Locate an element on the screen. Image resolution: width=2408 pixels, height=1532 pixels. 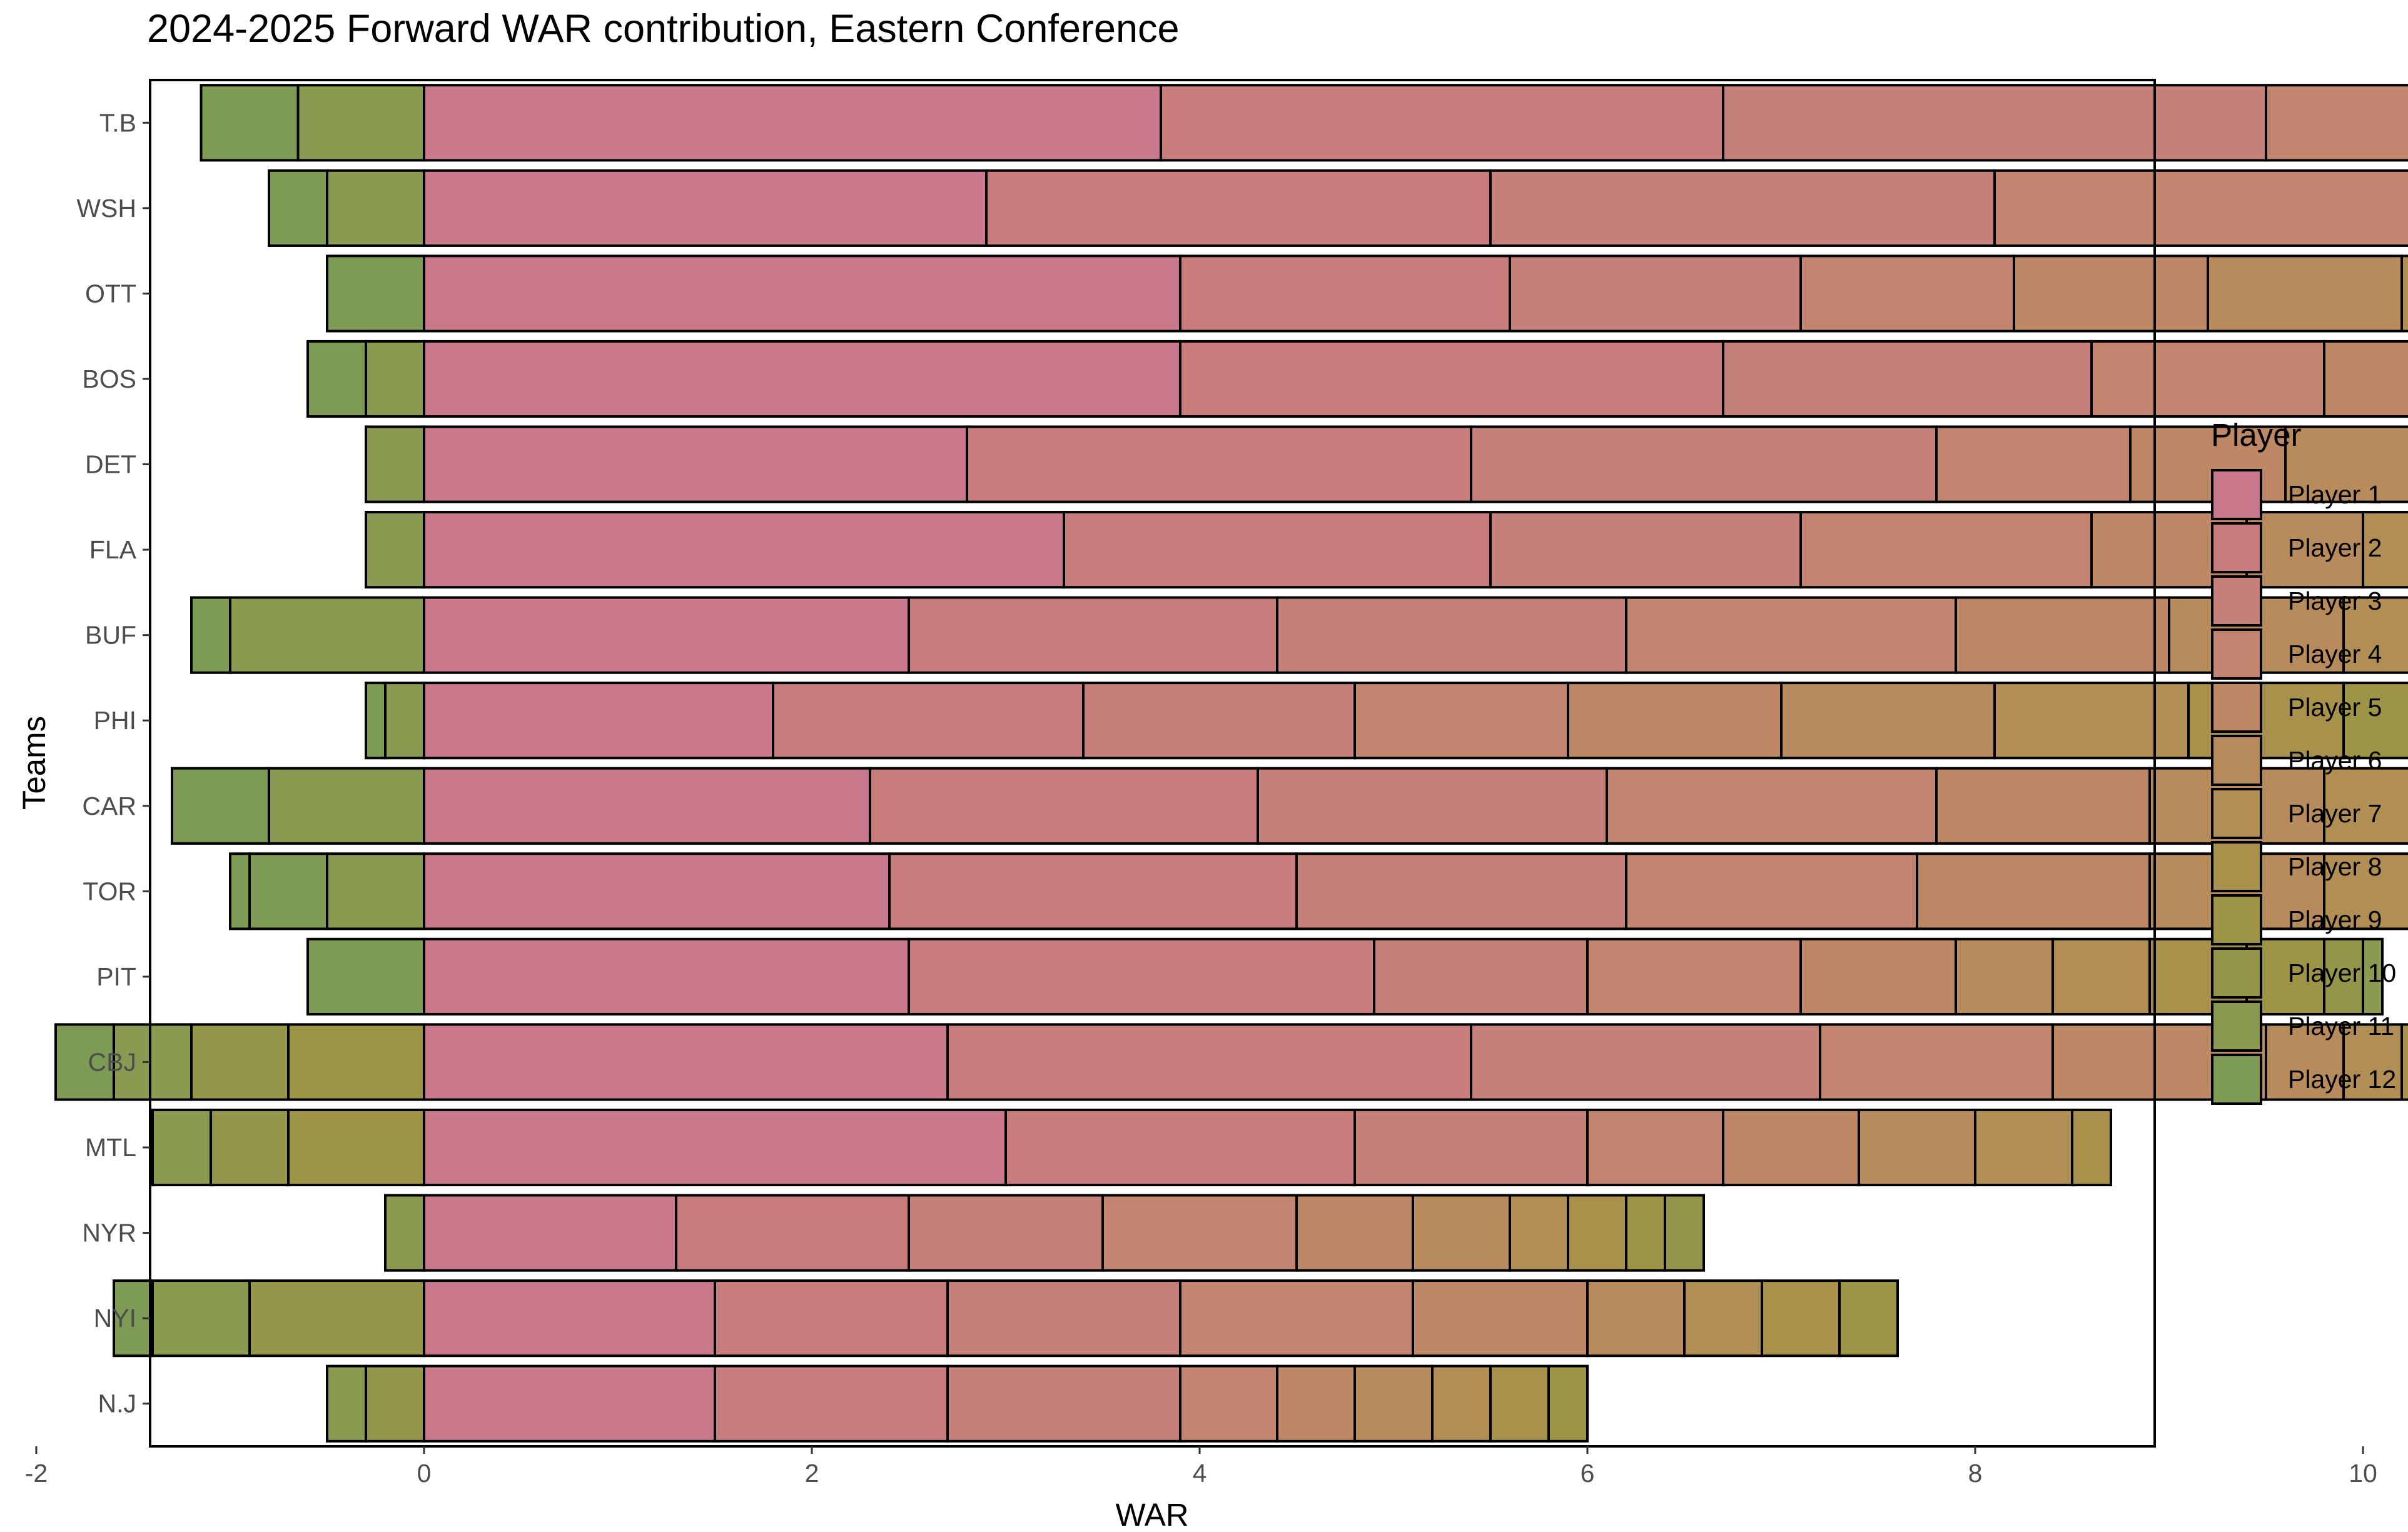
x-tick-label: 0 is located at coordinates (424, 1473).